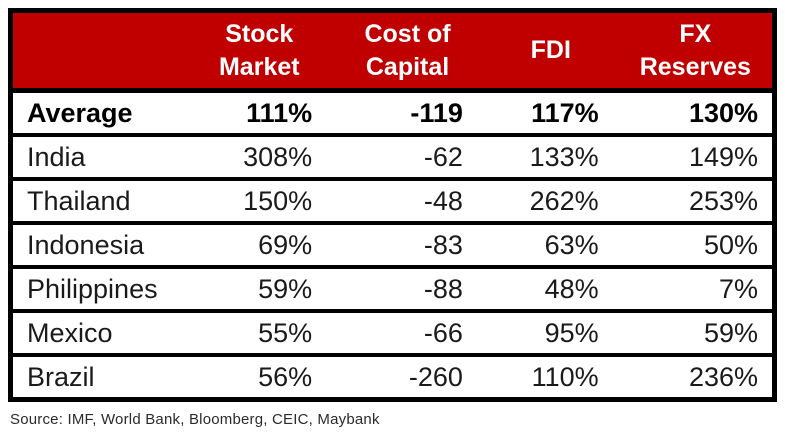 The width and height of the screenshot is (785, 436). Describe the element at coordinates (550, 376) in the screenshot. I see `cell-value: 110%` at that location.